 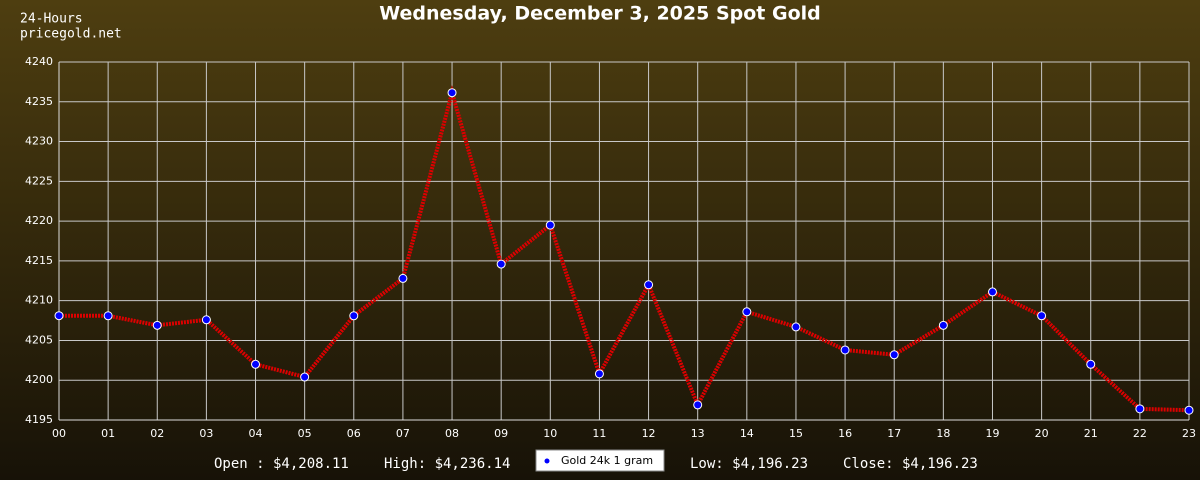 What do you see at coordinates (39, 419) in the screenshot?
I see `y-tick-label: 4195` at bounding box center [39, 419].